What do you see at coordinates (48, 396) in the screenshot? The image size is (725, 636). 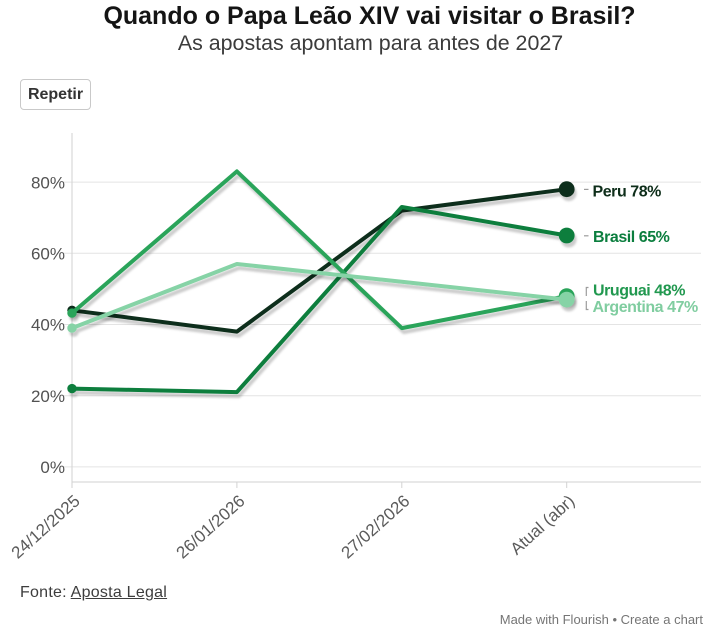 I see `svg-text: 20%` at bounding box center [48, 396].